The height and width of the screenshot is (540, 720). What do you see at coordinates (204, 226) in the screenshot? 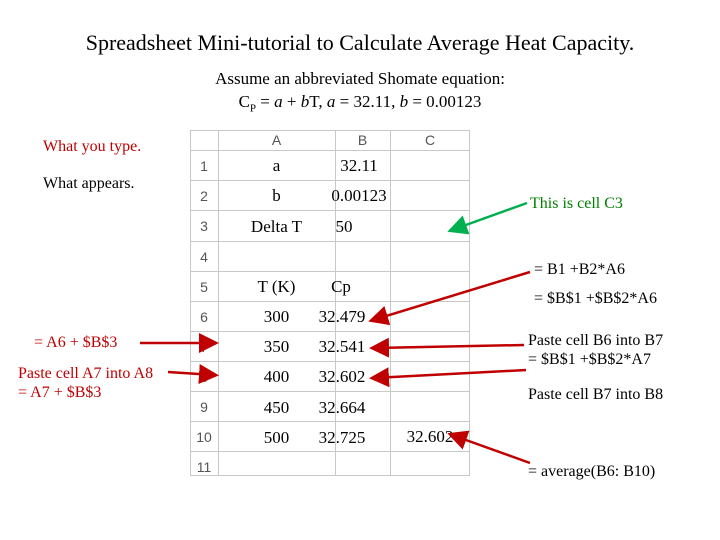
I see `row-header-3: 3` at bounding box center [204, 226].